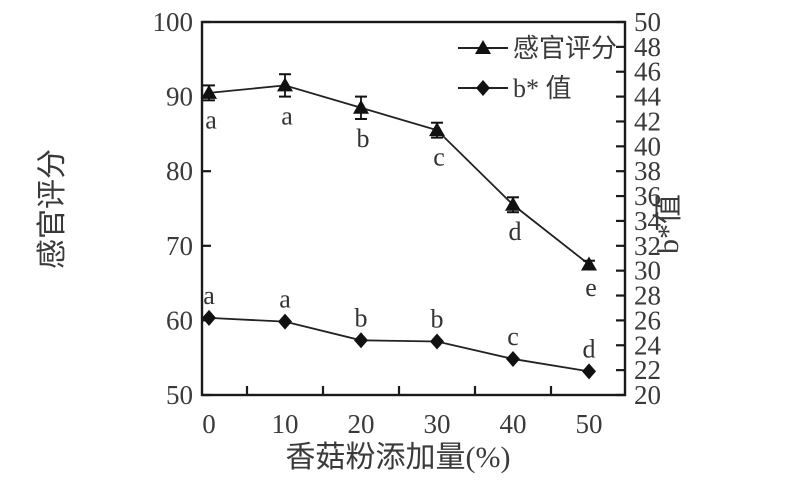 Image resolution: width=800 pixels, height=504 pixels. Describe the element at coordinates (398, 457) in the screenshot. I see `x-axis-title: 香菇粉添加量(%)` at that location.